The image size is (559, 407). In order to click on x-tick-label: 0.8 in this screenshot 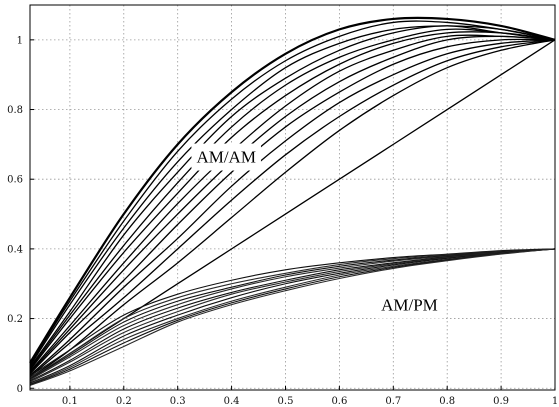, I will do `click(447, 401)`.